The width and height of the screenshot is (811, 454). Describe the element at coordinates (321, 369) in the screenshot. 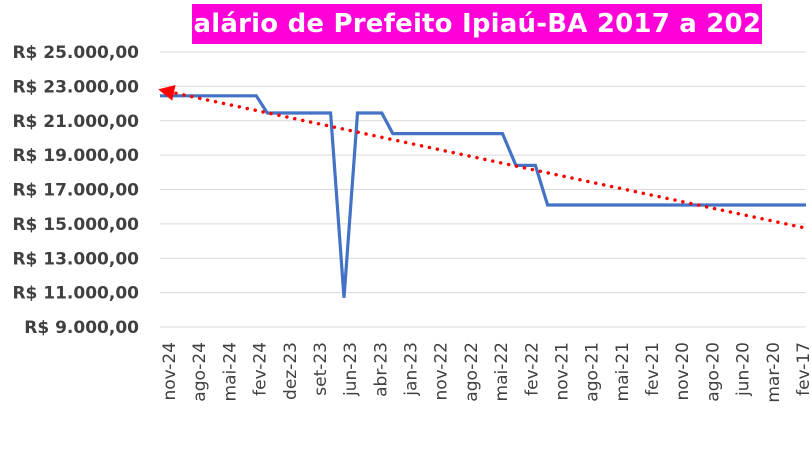

I see `x-tick-label: set-23` at that location.